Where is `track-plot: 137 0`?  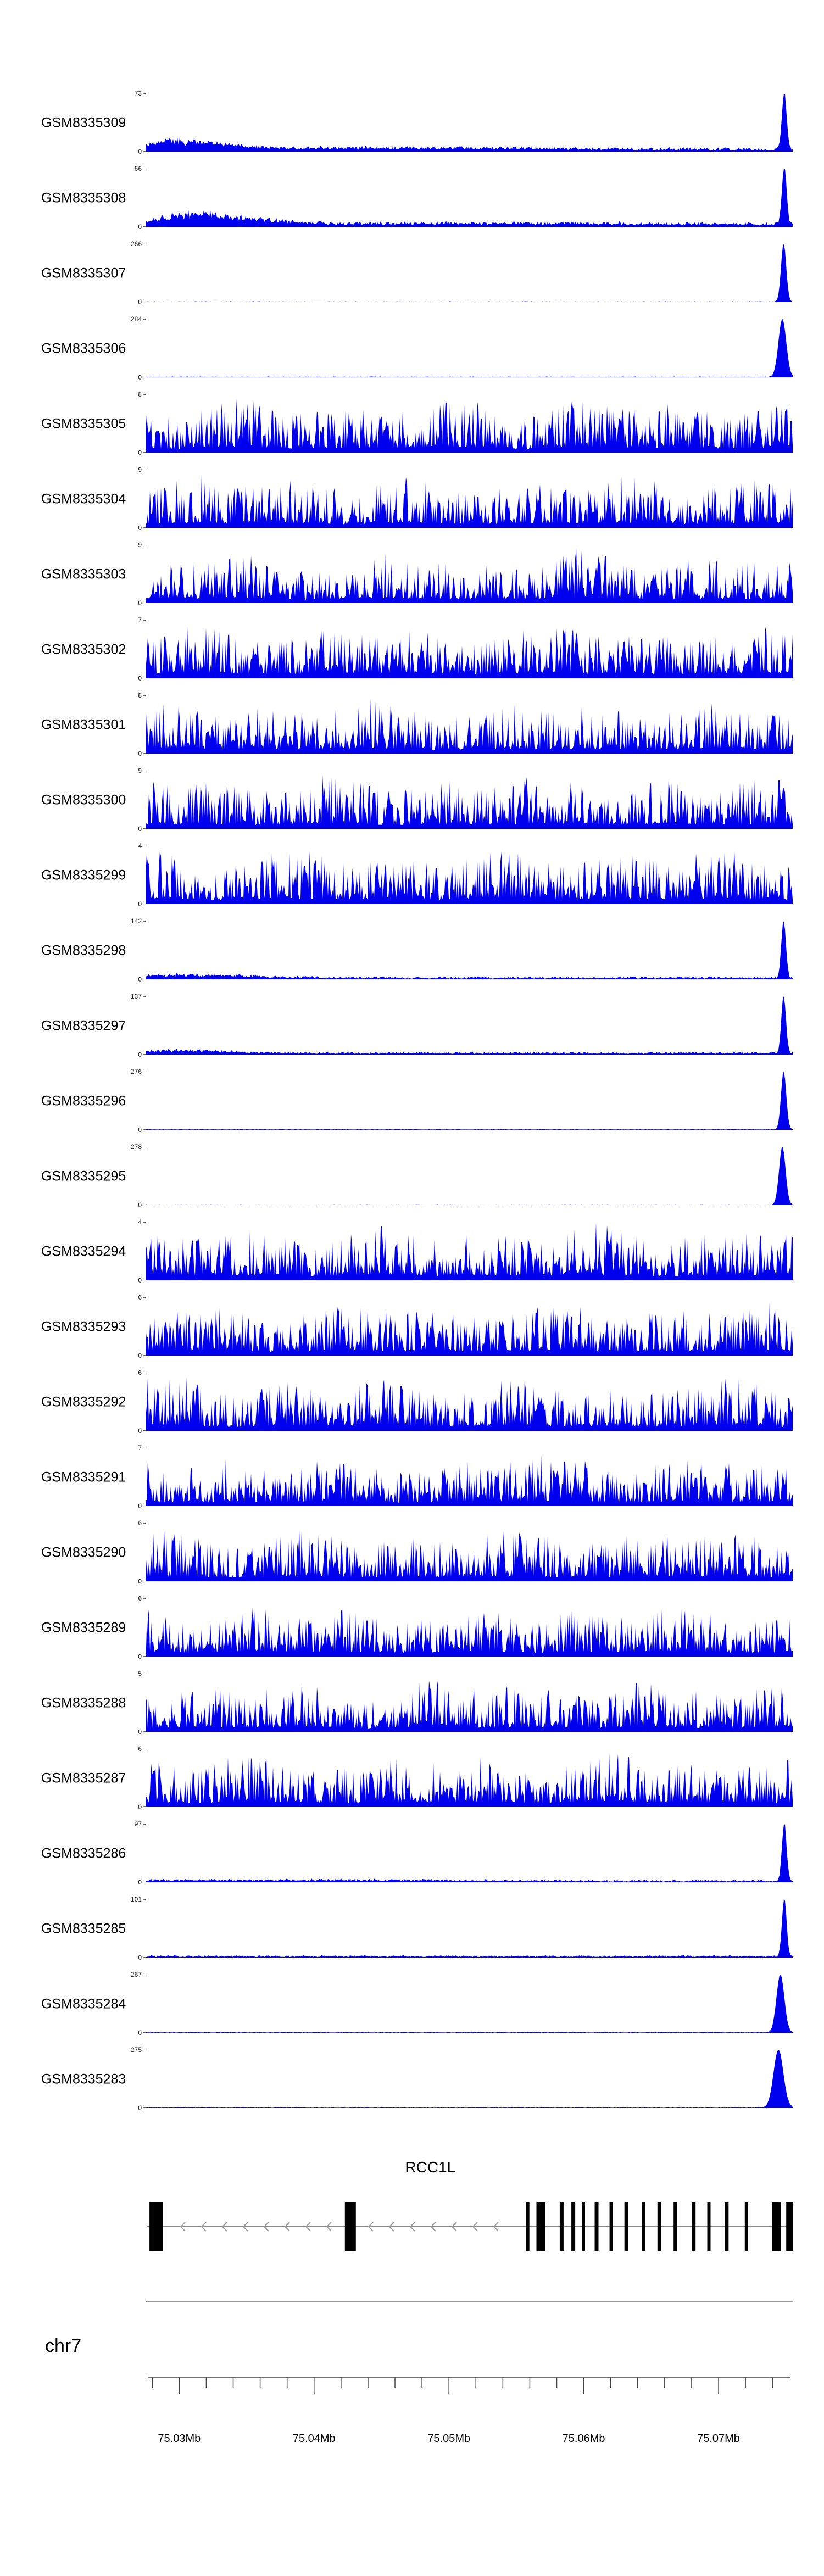
track-plot: 137 0 is located at coordinates (462, 1025).